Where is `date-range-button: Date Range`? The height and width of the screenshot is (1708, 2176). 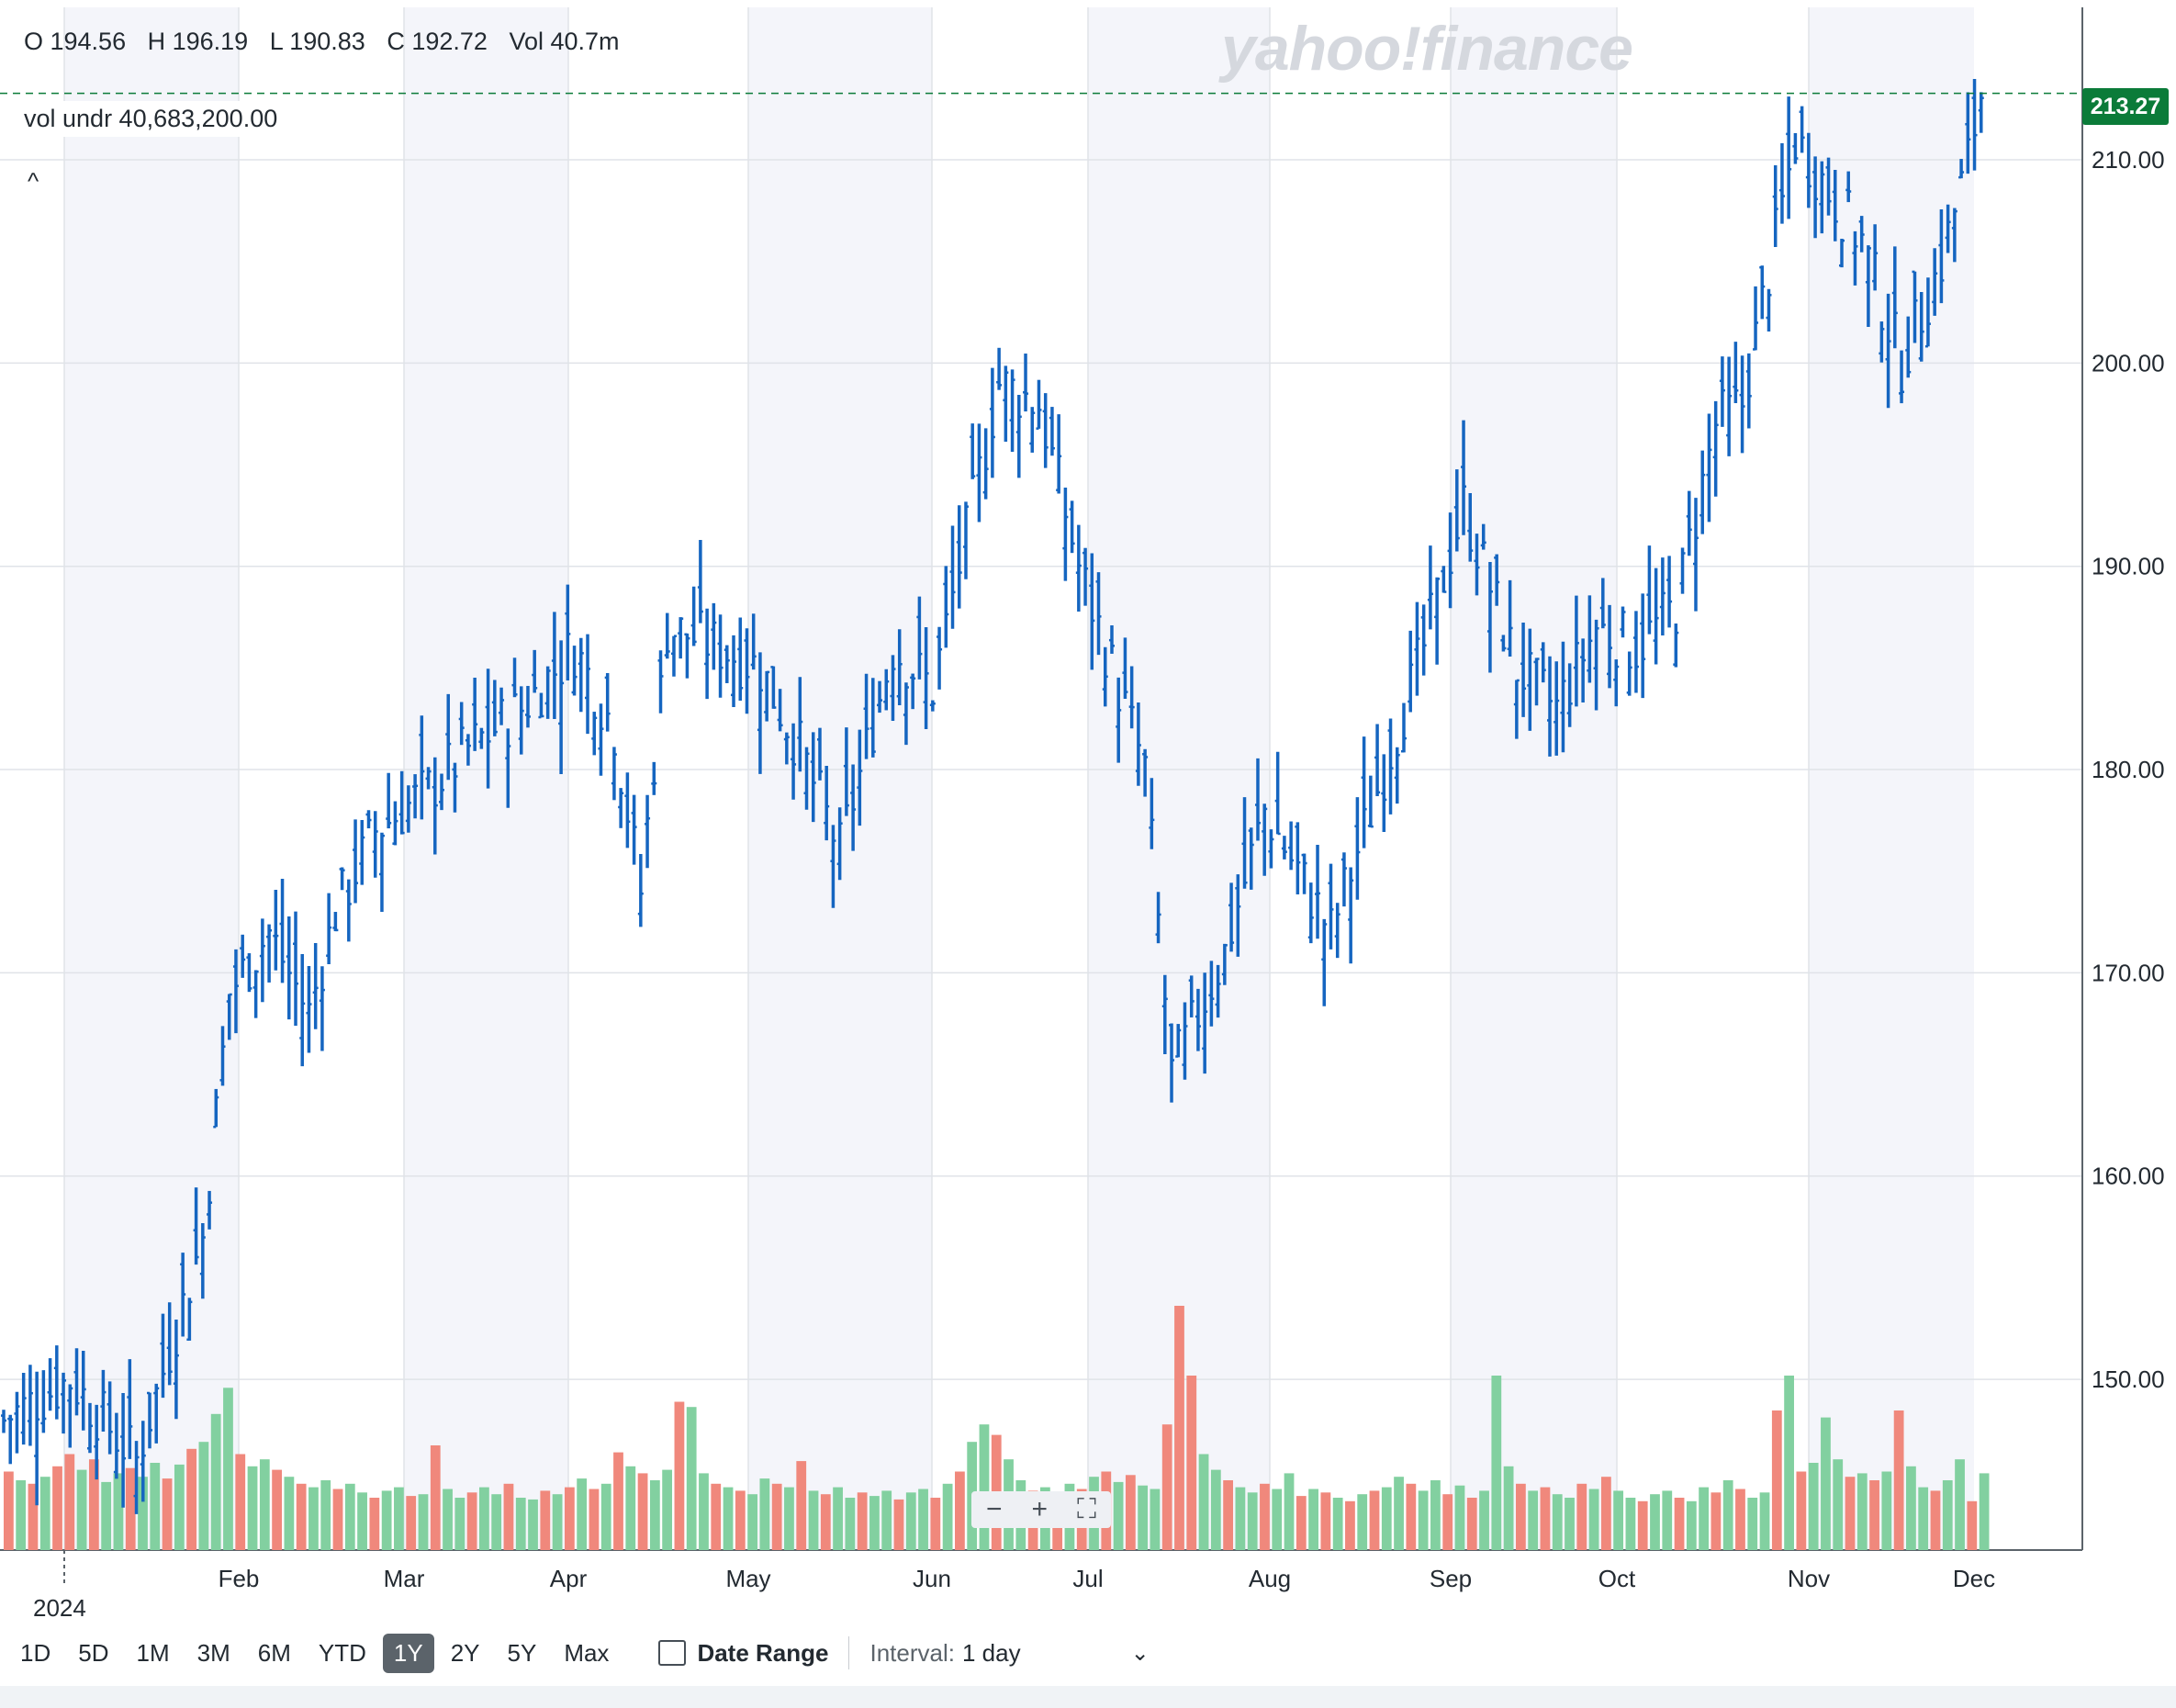
date-range-button: Date Range is located at coordinates (743, 1654).